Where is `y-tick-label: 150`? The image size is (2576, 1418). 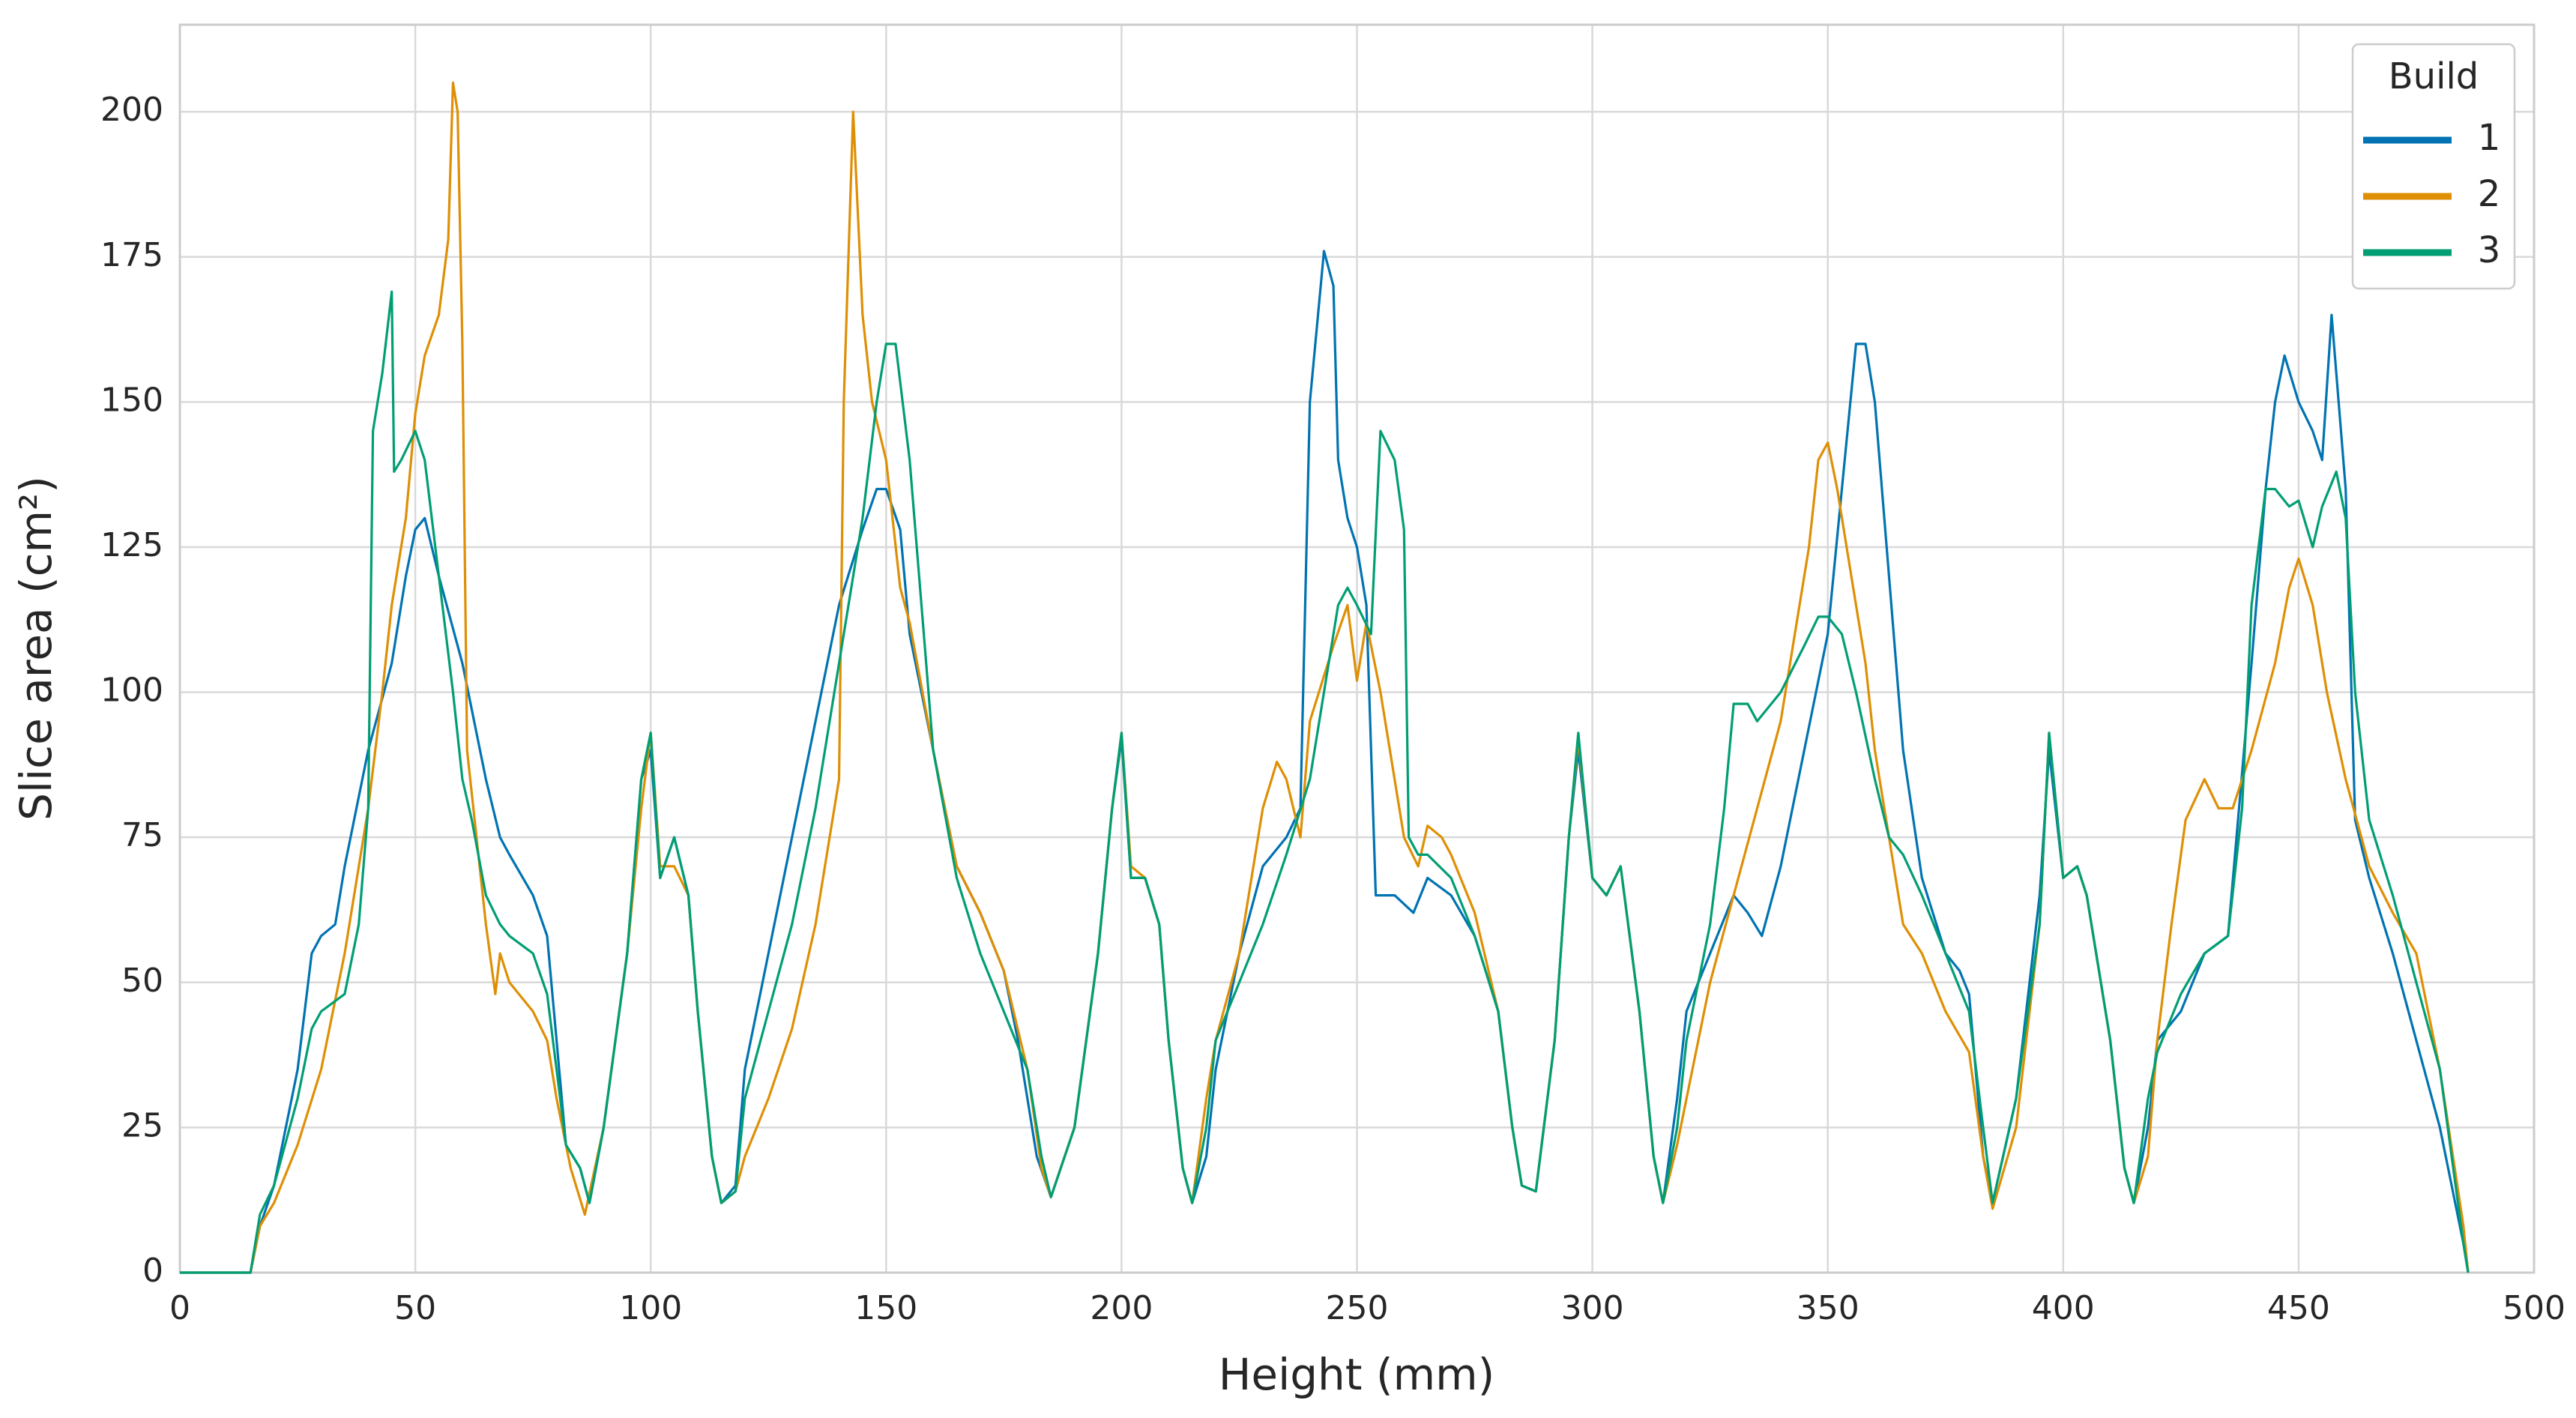 y-tick-label: 150 is located at coordinates (132, 400).